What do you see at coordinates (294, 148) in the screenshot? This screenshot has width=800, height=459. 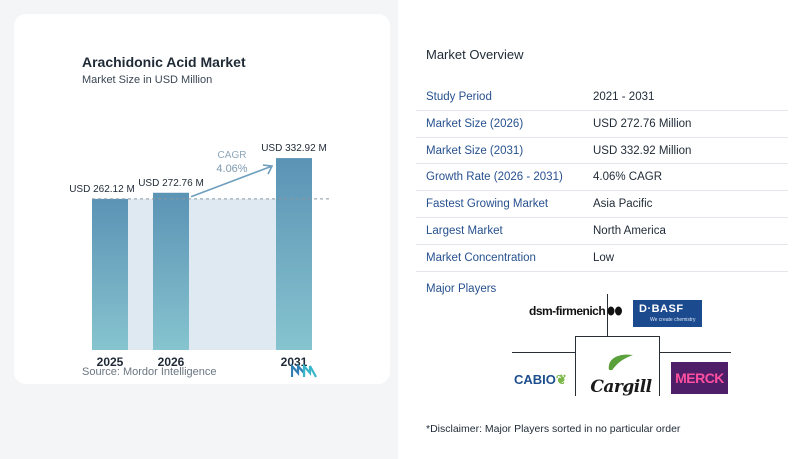 I see `data-label-2031: USD 332.92 M` at bounding box center [294, 148].